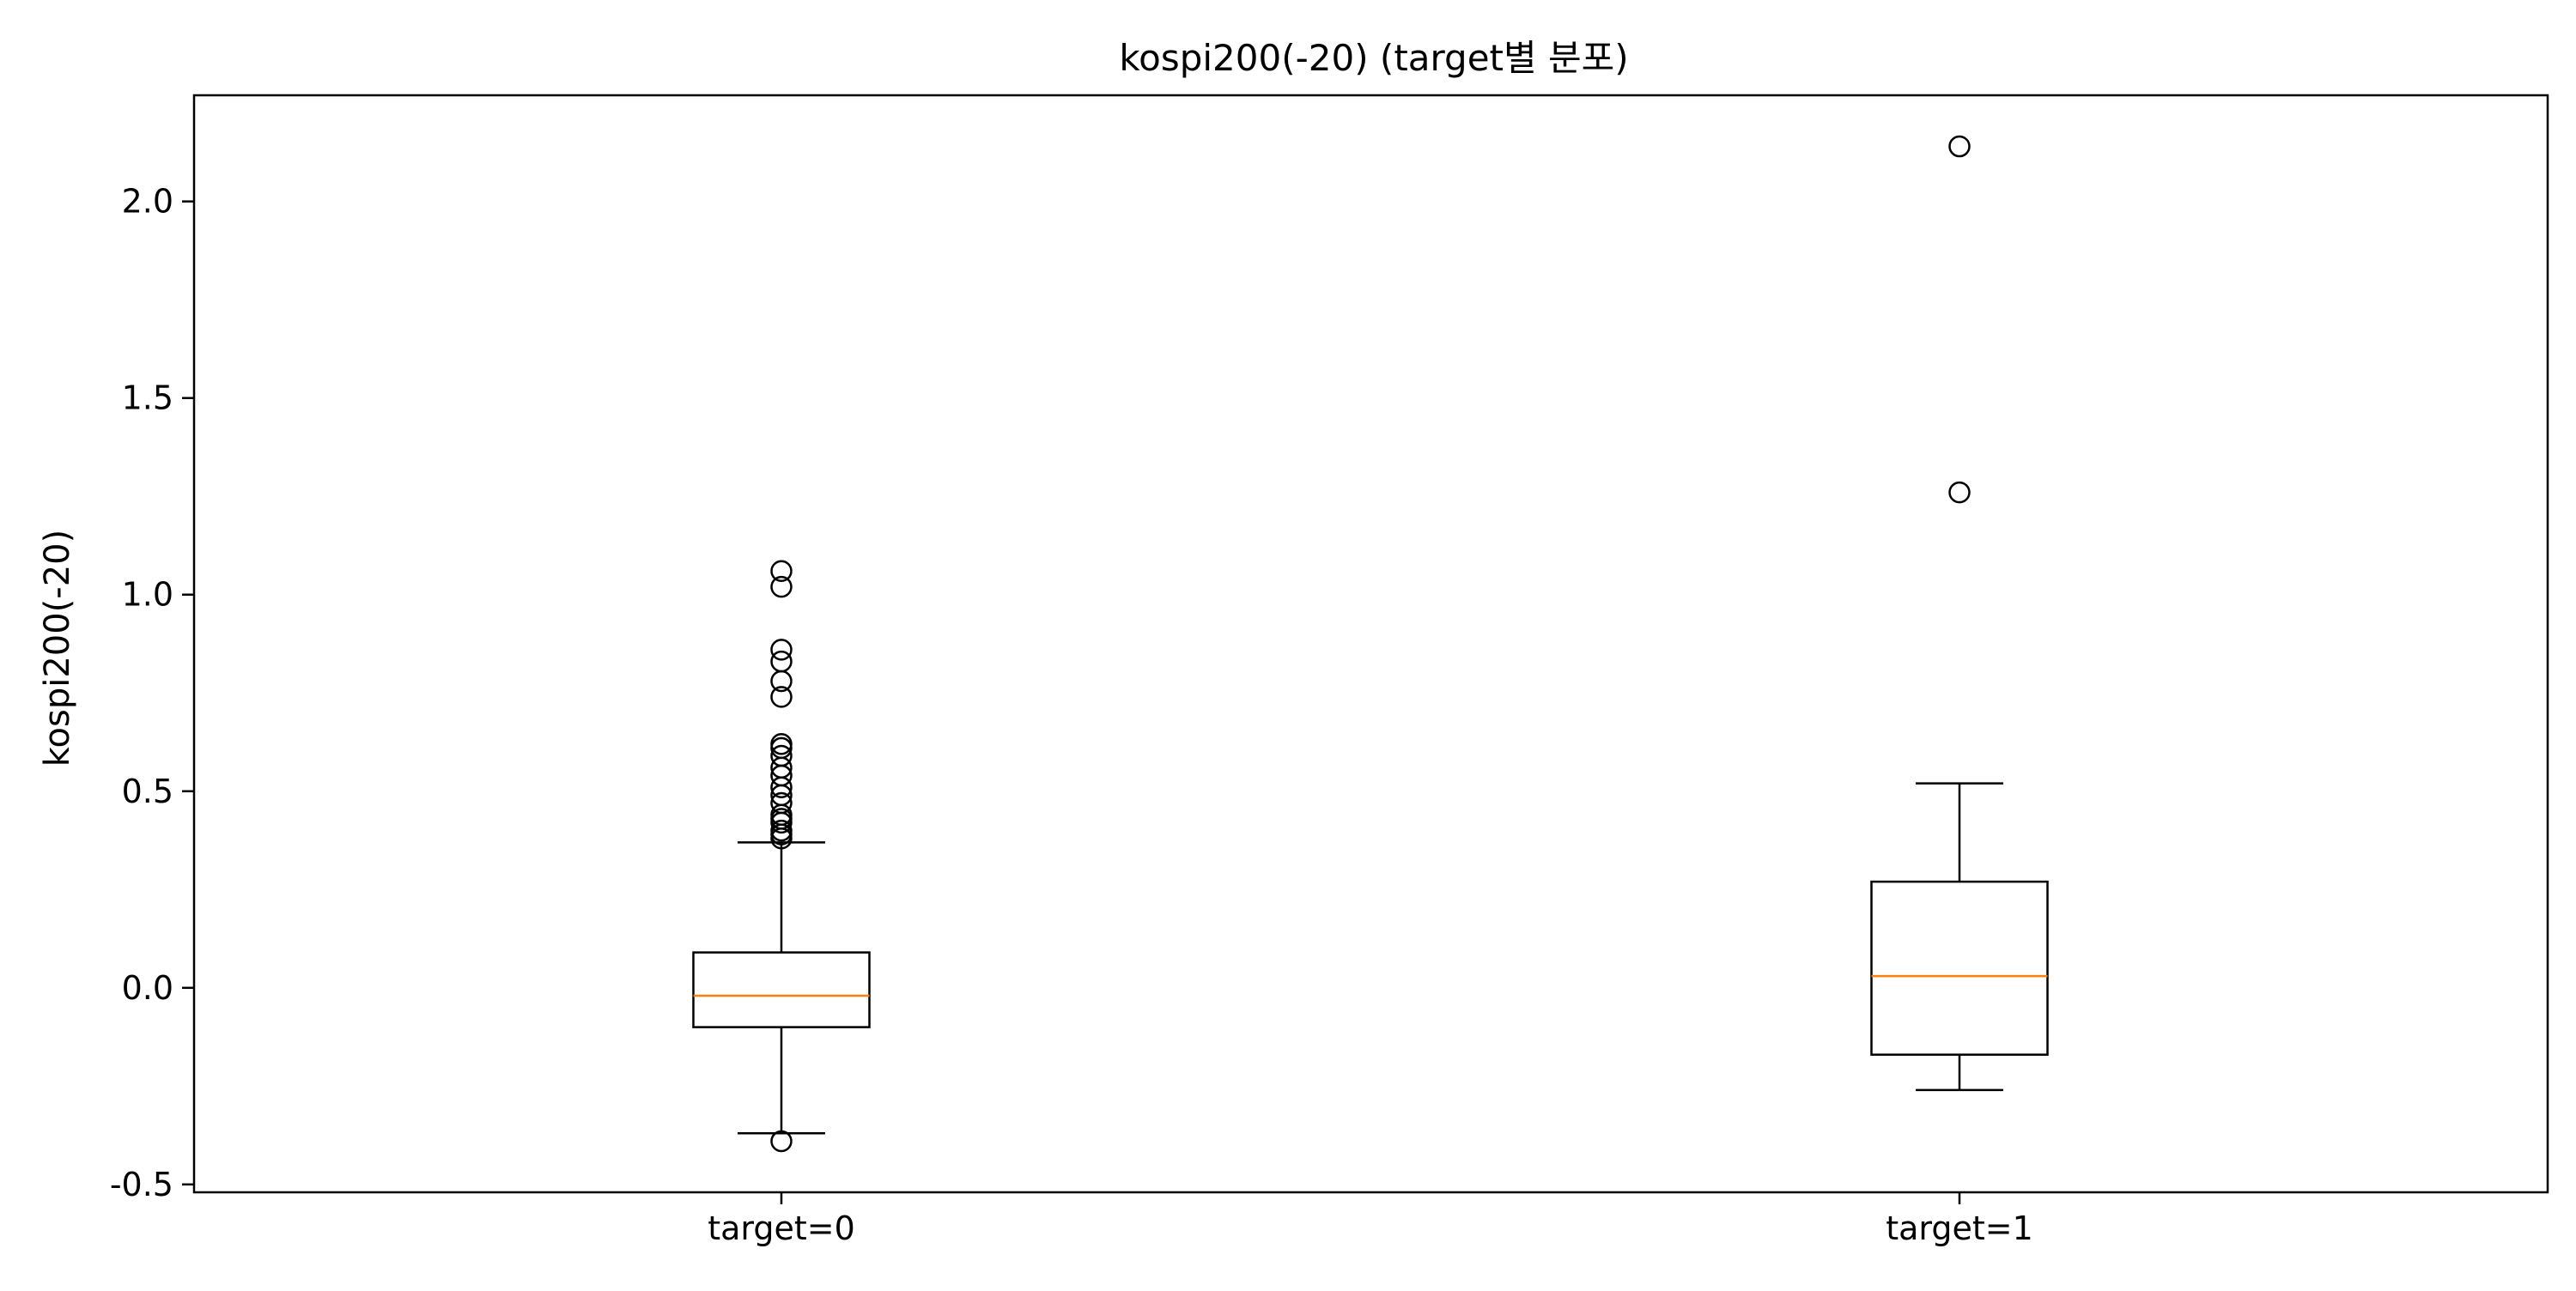 This screenshot has height=1291, width=2576. Describe the element at coordinates (1960, 1228) in the screenshot. I see `x-tick-label: target=1` at that location.